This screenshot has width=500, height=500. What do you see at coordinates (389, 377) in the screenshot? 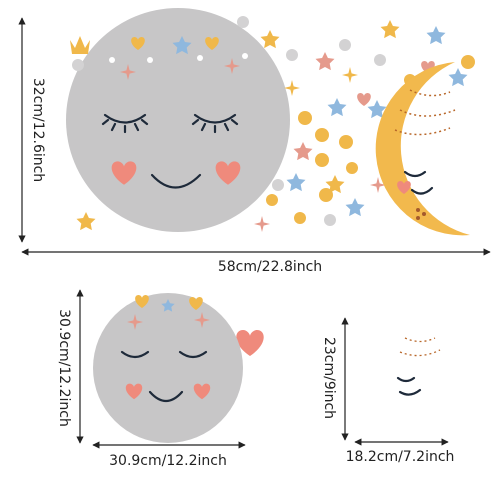
I see `moon-decal` at bounding box center [389, 377].